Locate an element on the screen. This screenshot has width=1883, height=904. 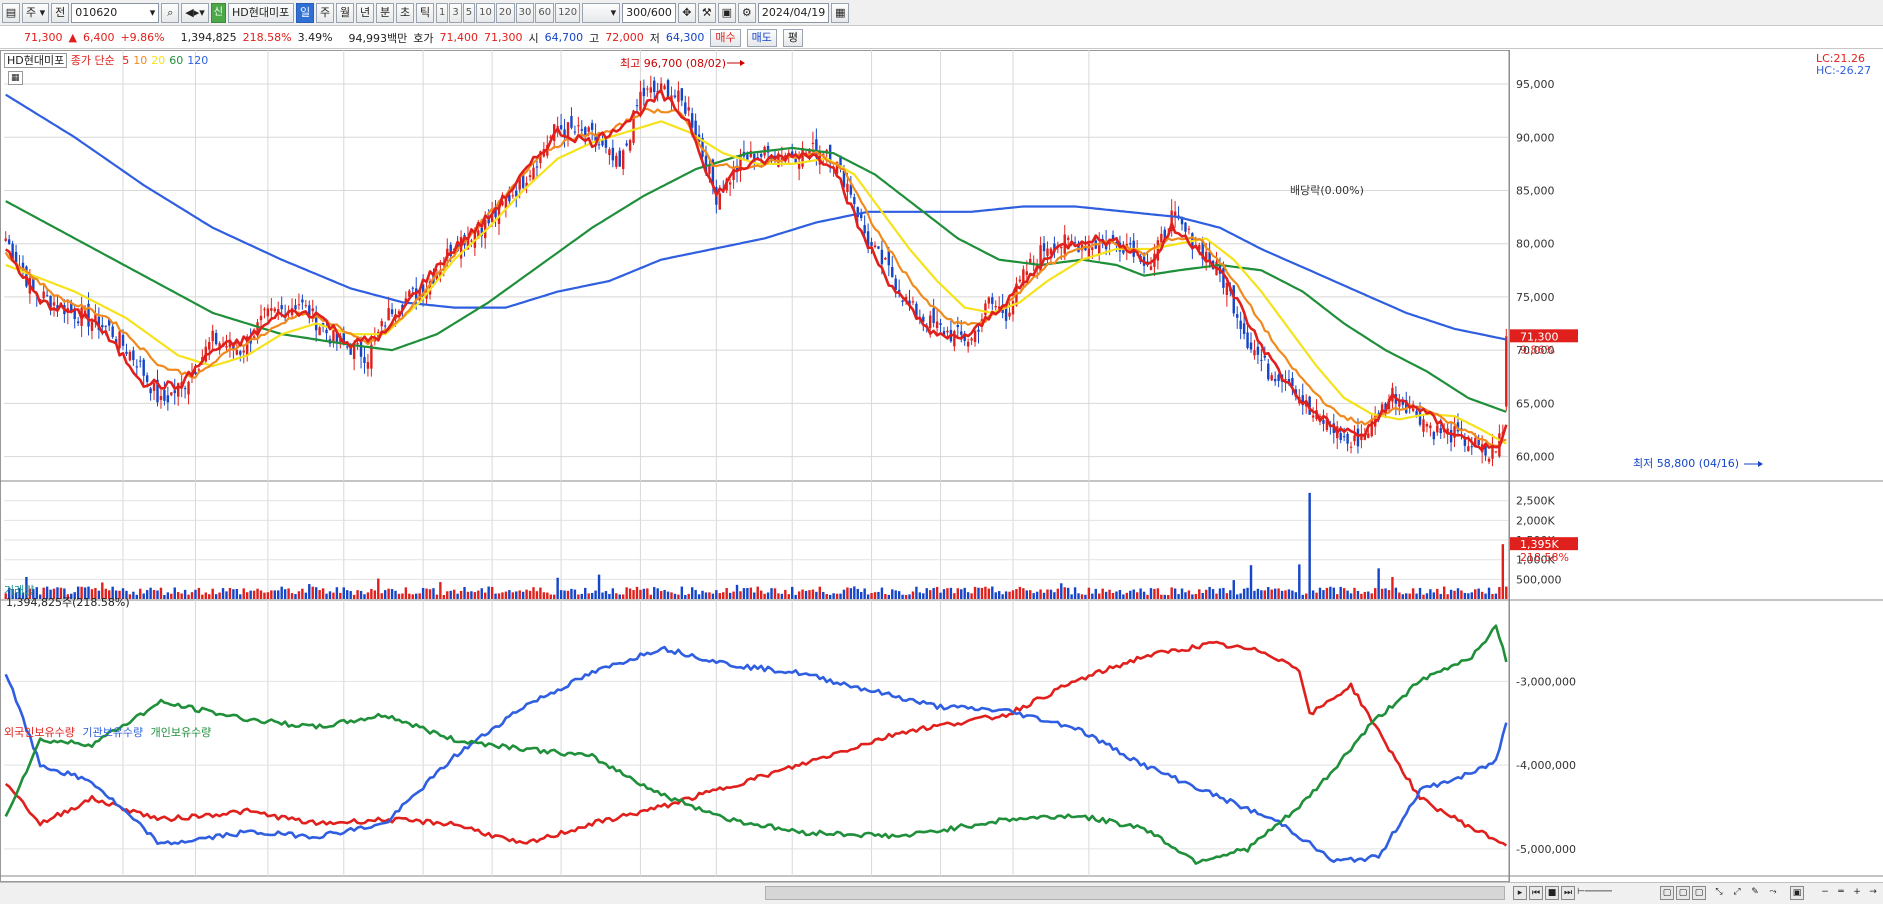
zoom-out-icon: − is located at coordinates (1825, 892).